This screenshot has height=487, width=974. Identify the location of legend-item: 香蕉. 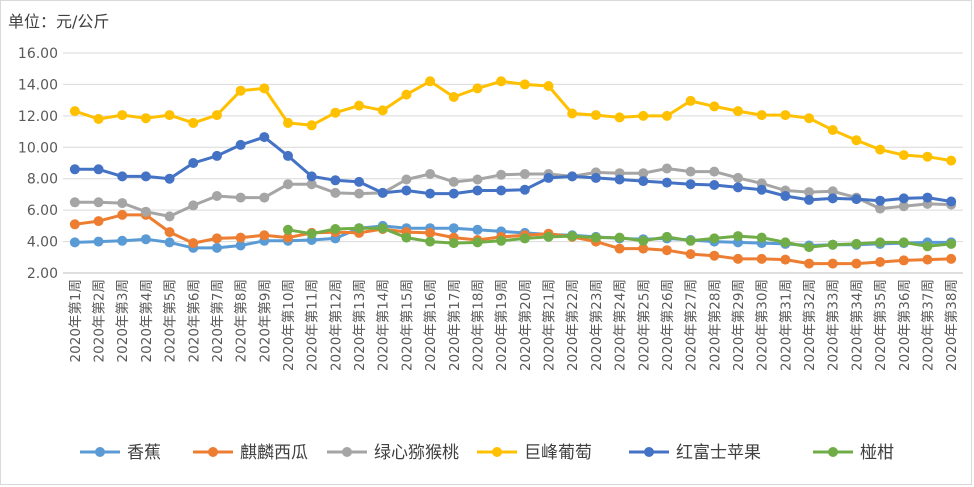
(120, 453).